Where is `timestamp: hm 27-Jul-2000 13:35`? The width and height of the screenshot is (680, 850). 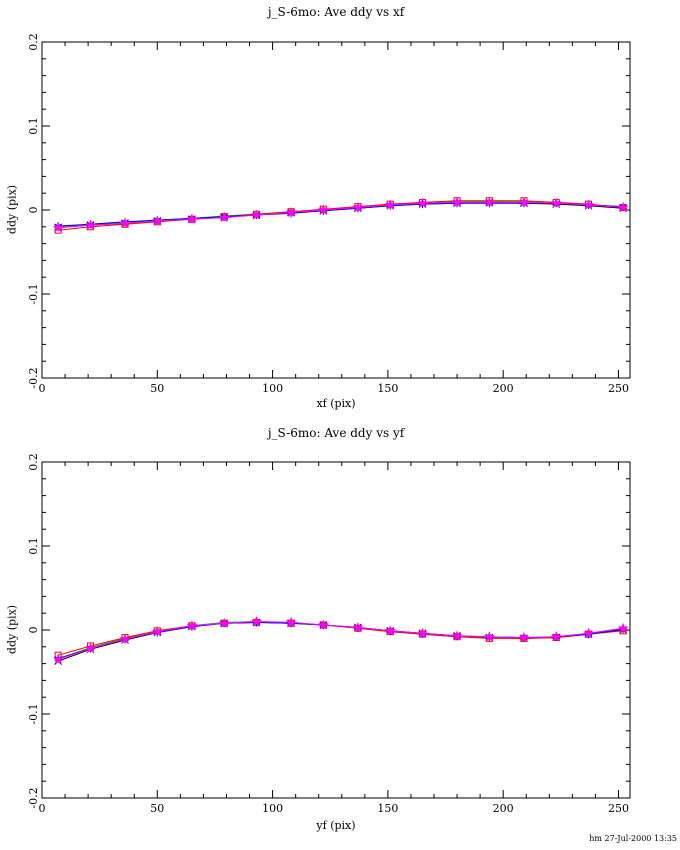 timestamp: hm 27-Jul-2000 13:35 is located at coordinates (633, 838).